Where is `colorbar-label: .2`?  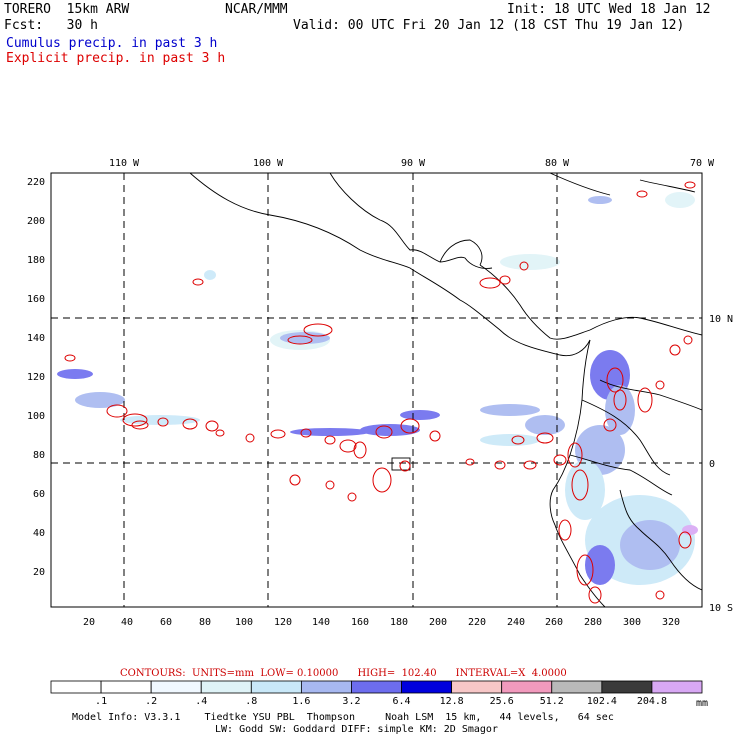
colorbar-label: .2 is located at coordinates (151, 701).